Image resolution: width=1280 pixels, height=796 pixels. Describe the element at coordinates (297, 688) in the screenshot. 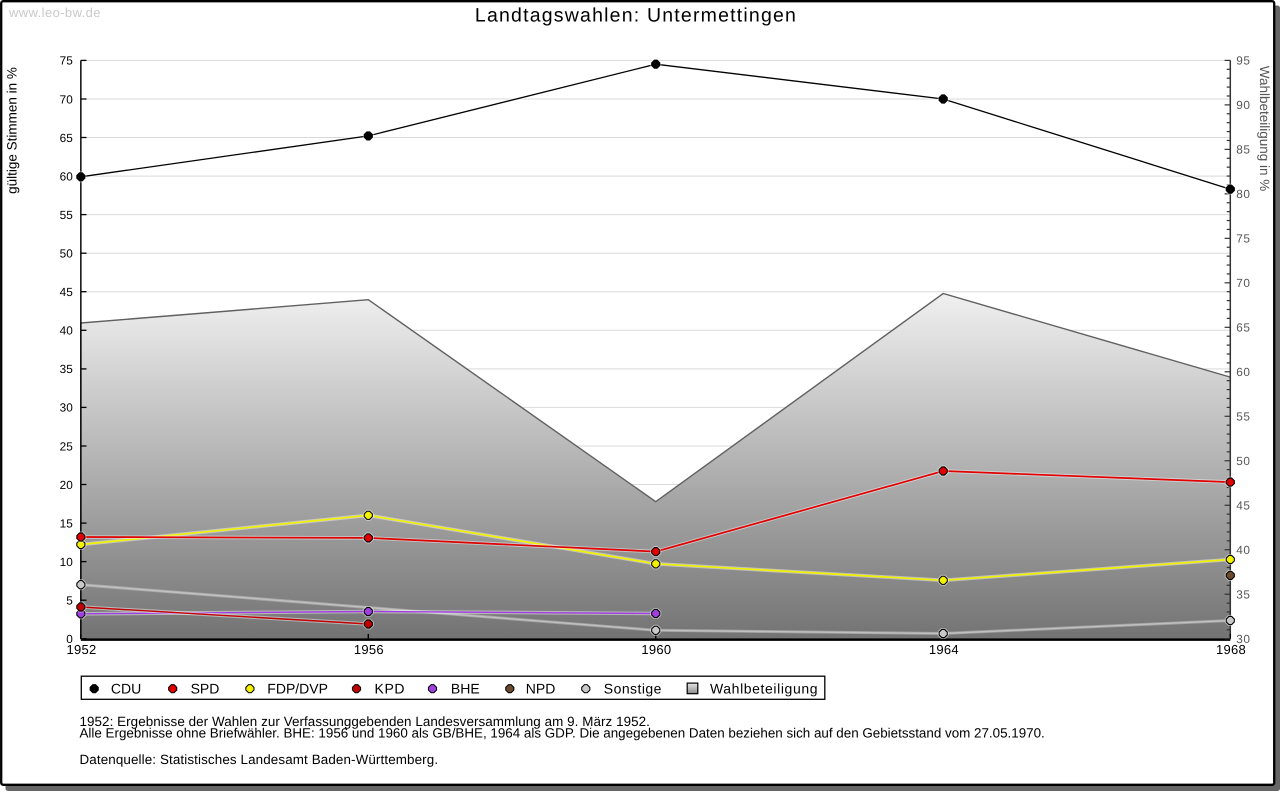

I see `svg-text: FDP/DVP` at that location.